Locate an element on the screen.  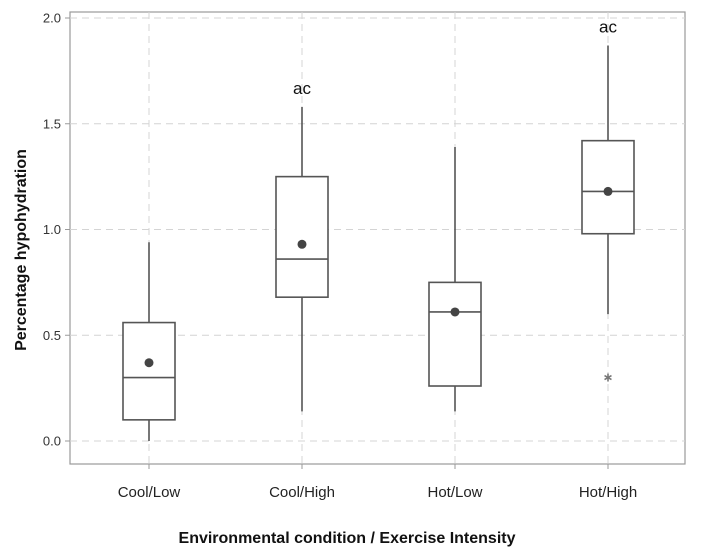
x-tick-label: Hot/Low is located at coordinates (454, 492).